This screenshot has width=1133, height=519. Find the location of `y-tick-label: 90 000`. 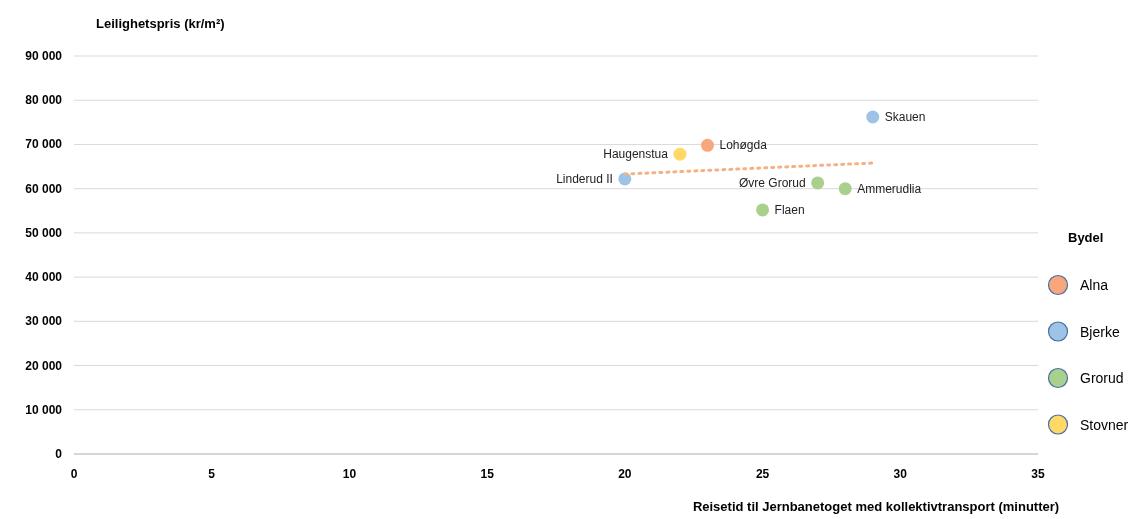

y-tick-label: 90 000 is located at coordinates (44, 56).